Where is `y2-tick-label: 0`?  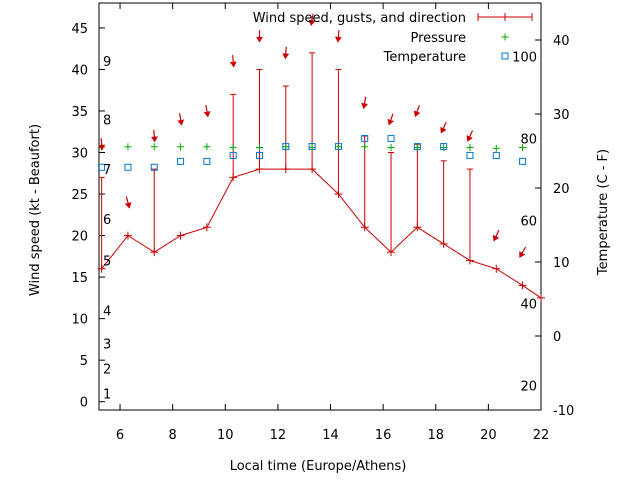 y2-tick-label: 0 is located at coordinates (557, 337).